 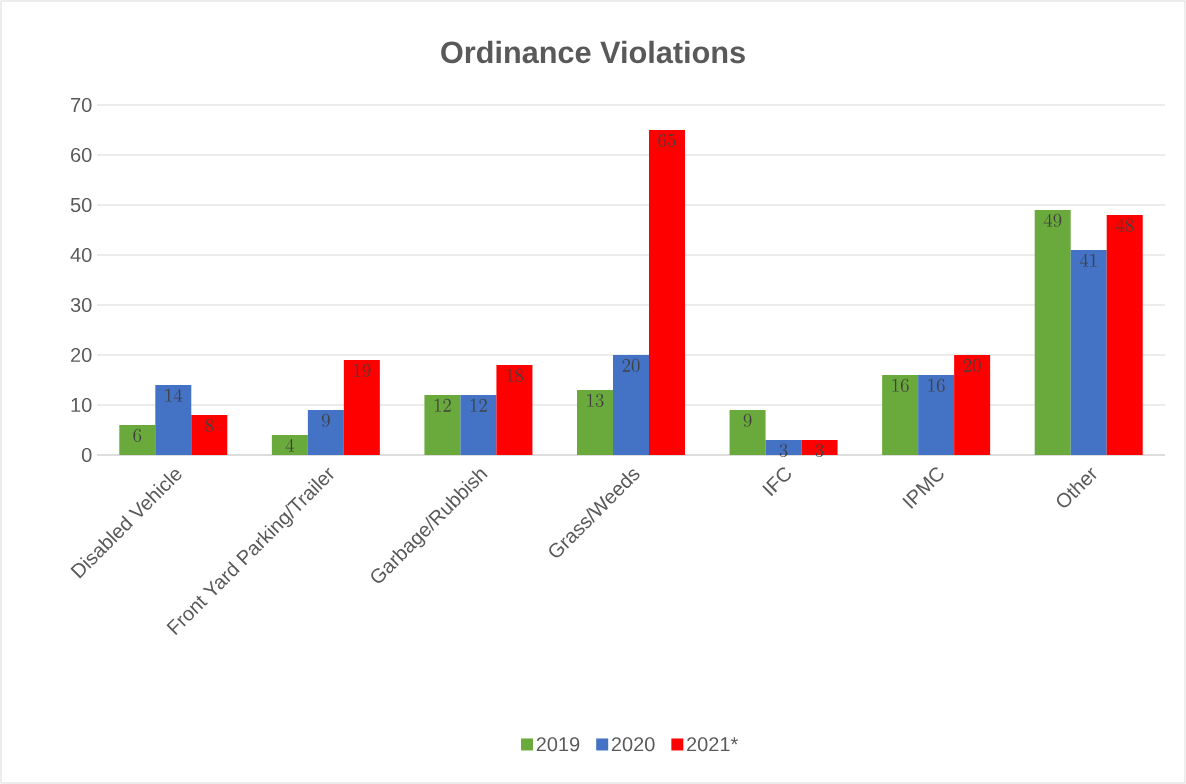 What do you see at coordinates (86, 455) in the screenshot?
I see `y-tick-label: 0` at bounding box center [86, 455].